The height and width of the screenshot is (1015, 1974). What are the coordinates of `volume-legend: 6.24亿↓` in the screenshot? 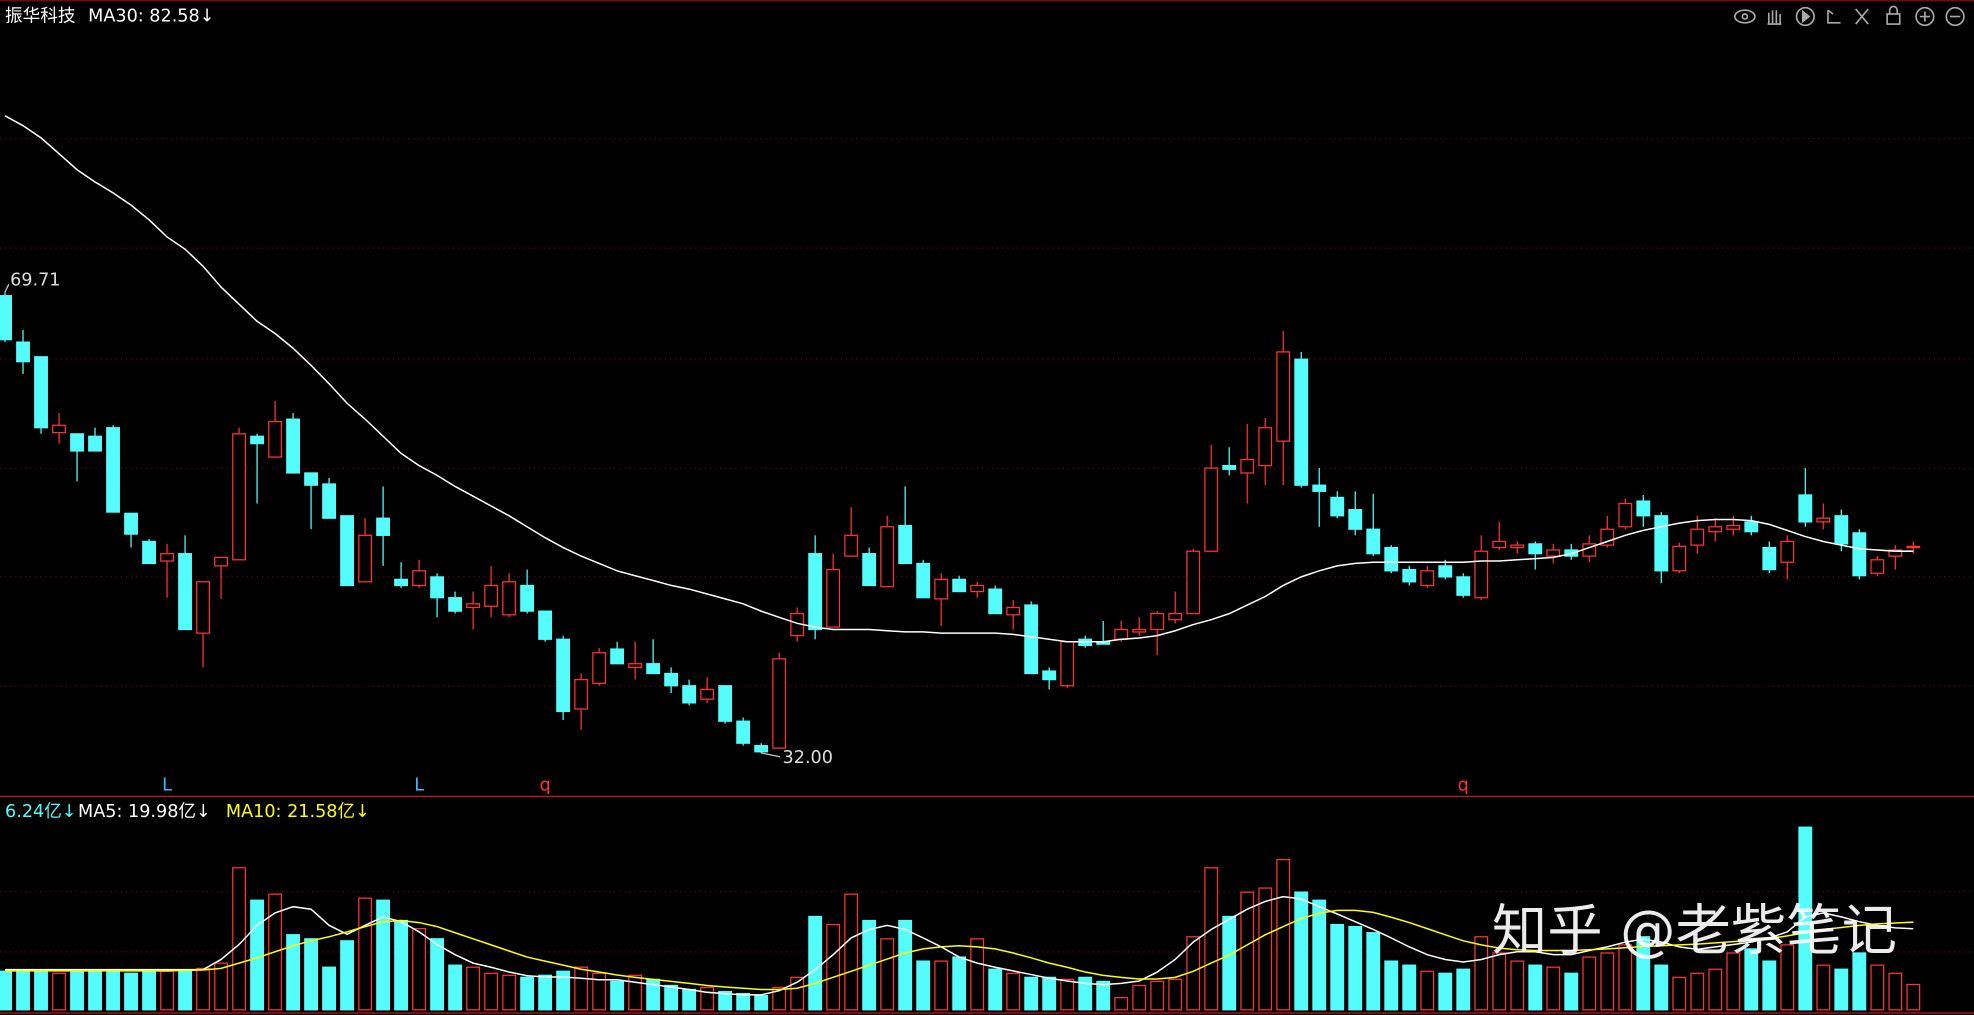 It's located at (41, 812).